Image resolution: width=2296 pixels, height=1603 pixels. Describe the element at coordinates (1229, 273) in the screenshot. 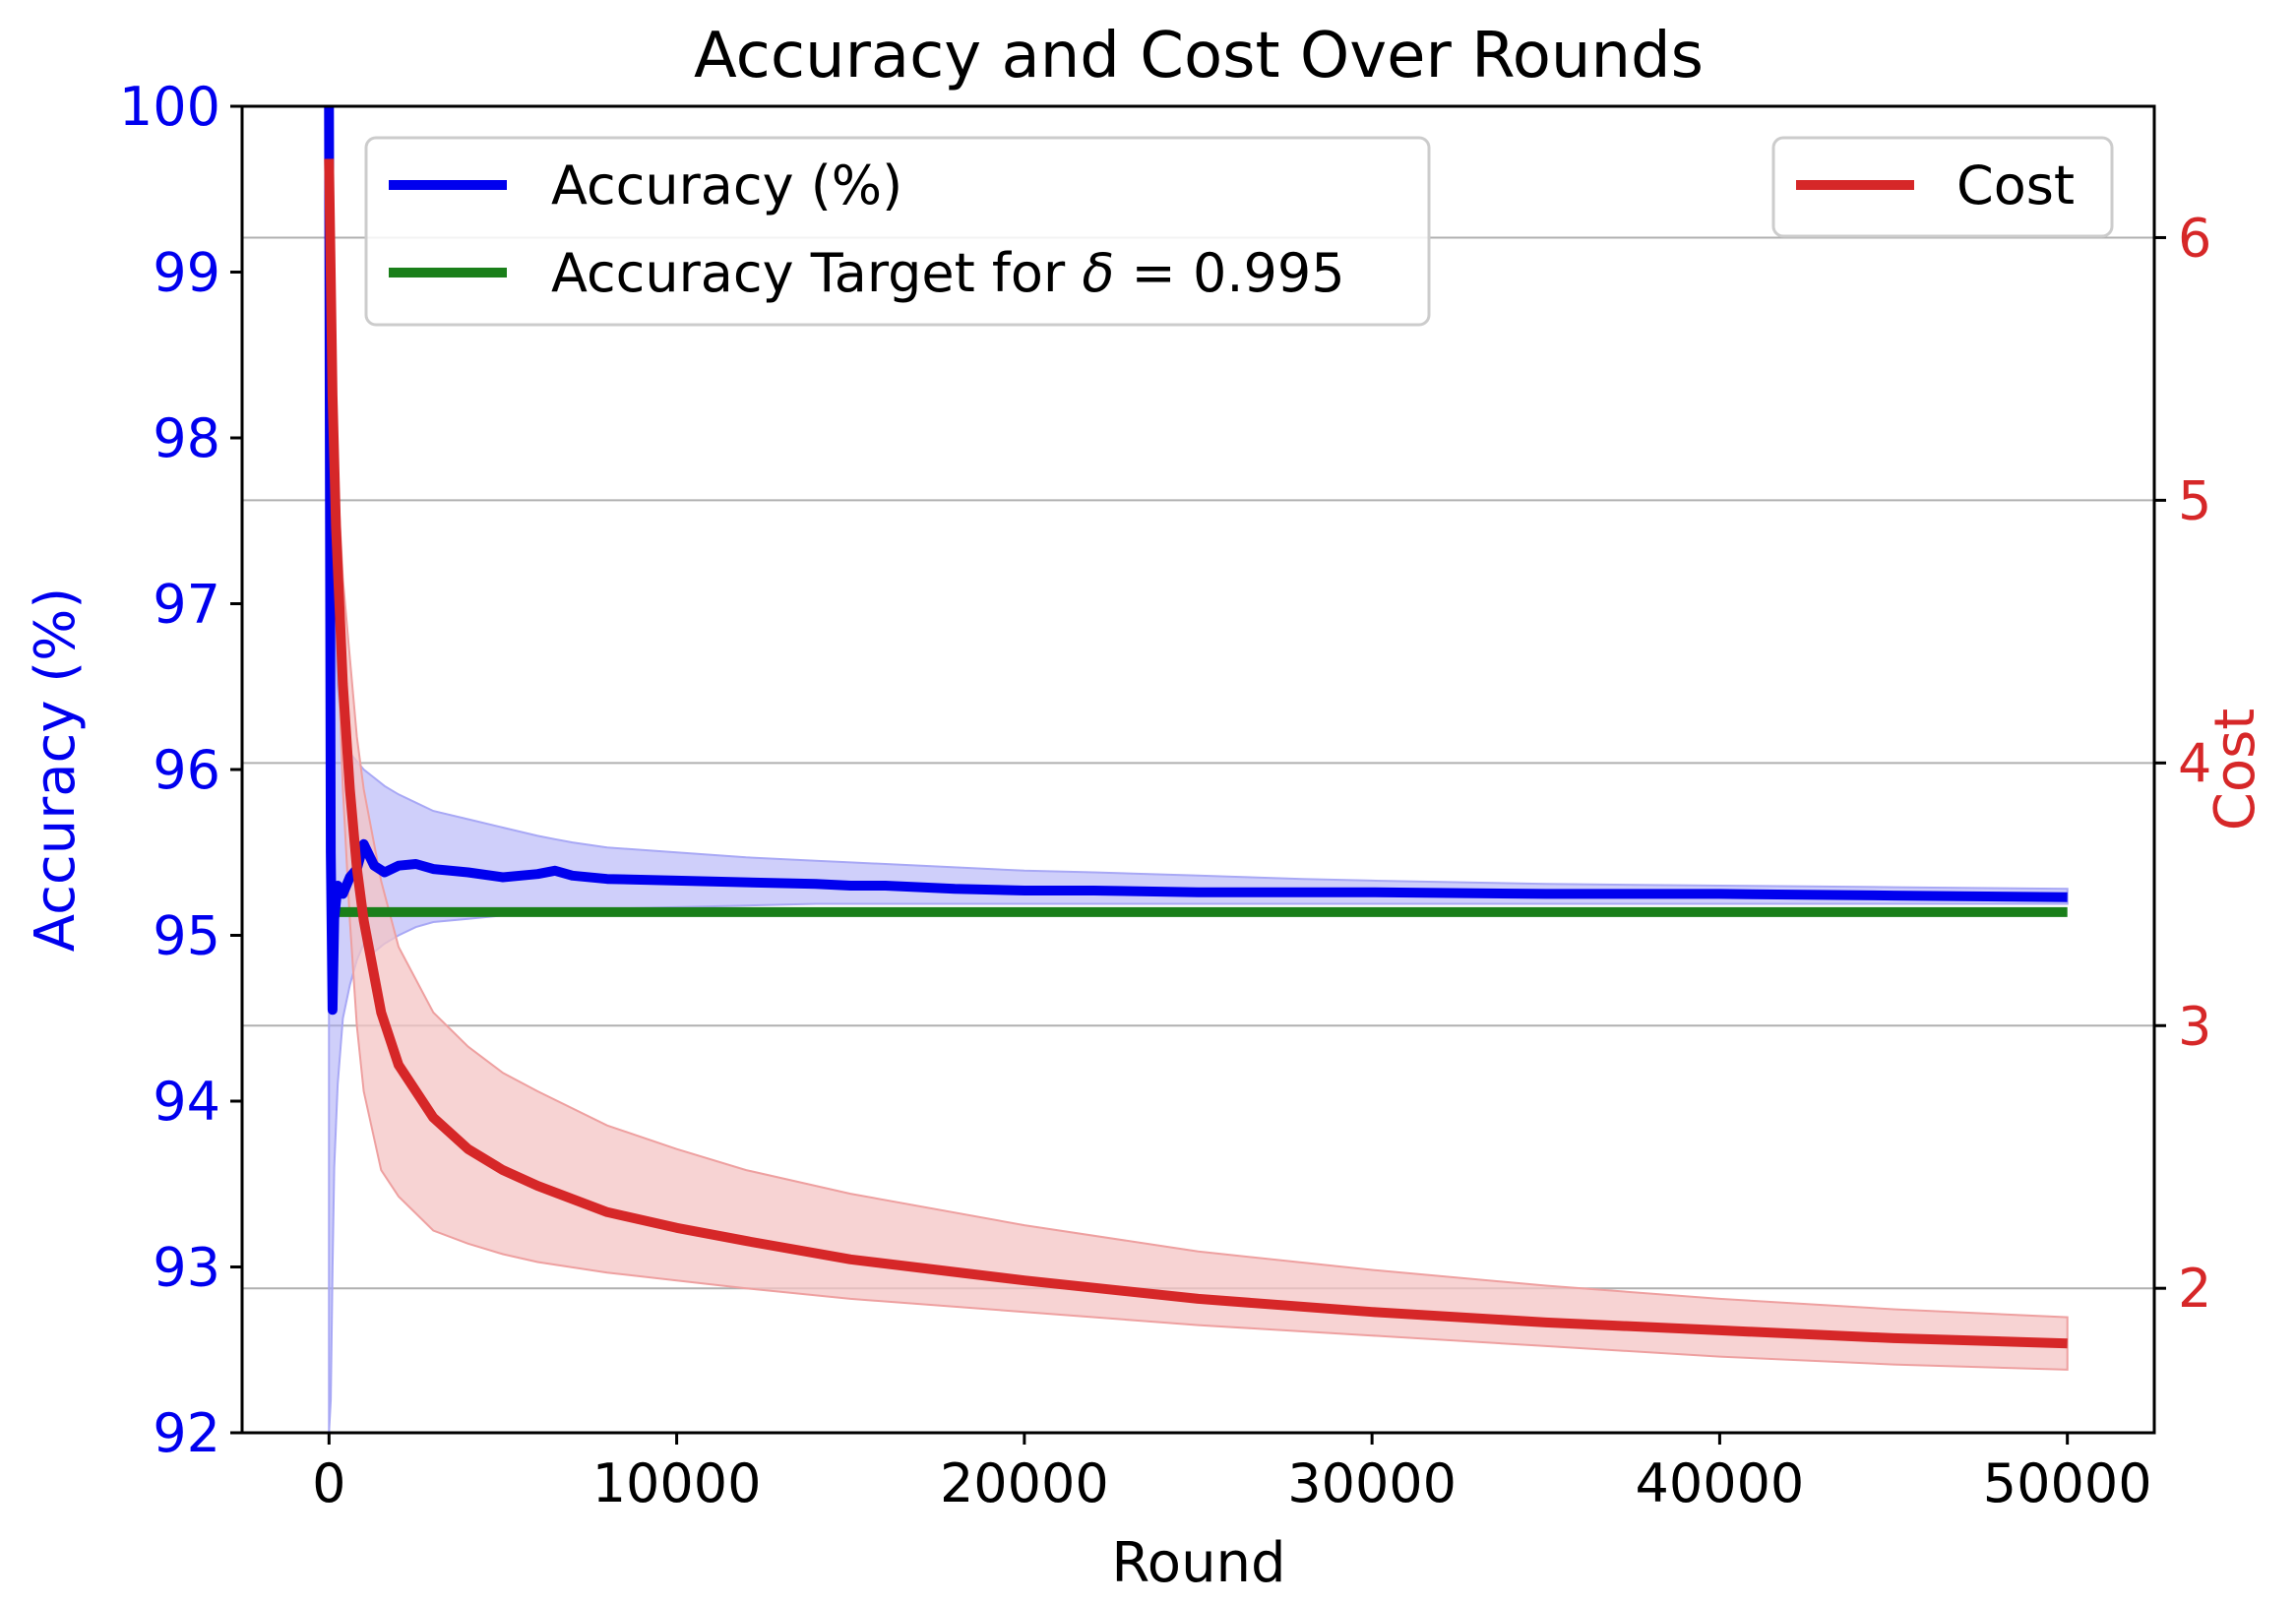

I see `legend-target-label-suffix: = 0.995` at that location.